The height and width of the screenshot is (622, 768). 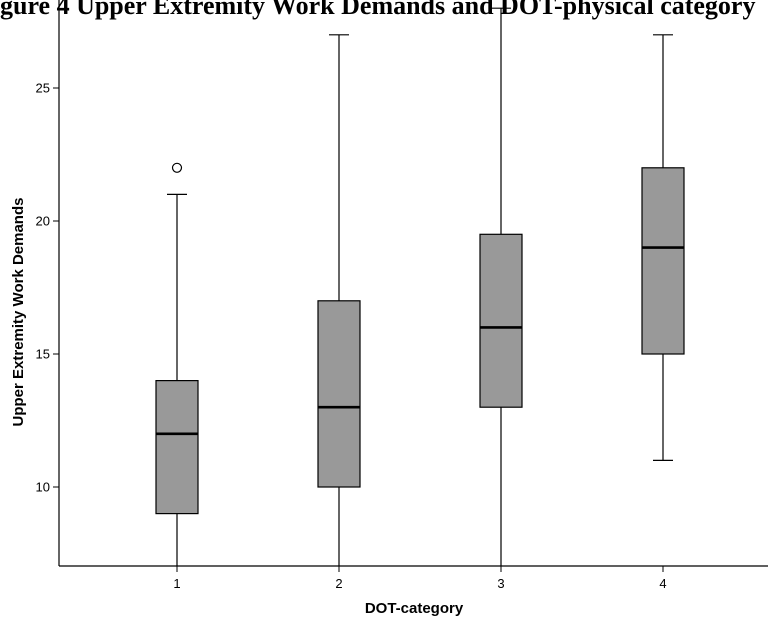 What do you see at coordinates (176, 583) in the screenshot?
I see `x-tick-label: 1` at bounding box center [176, 583].